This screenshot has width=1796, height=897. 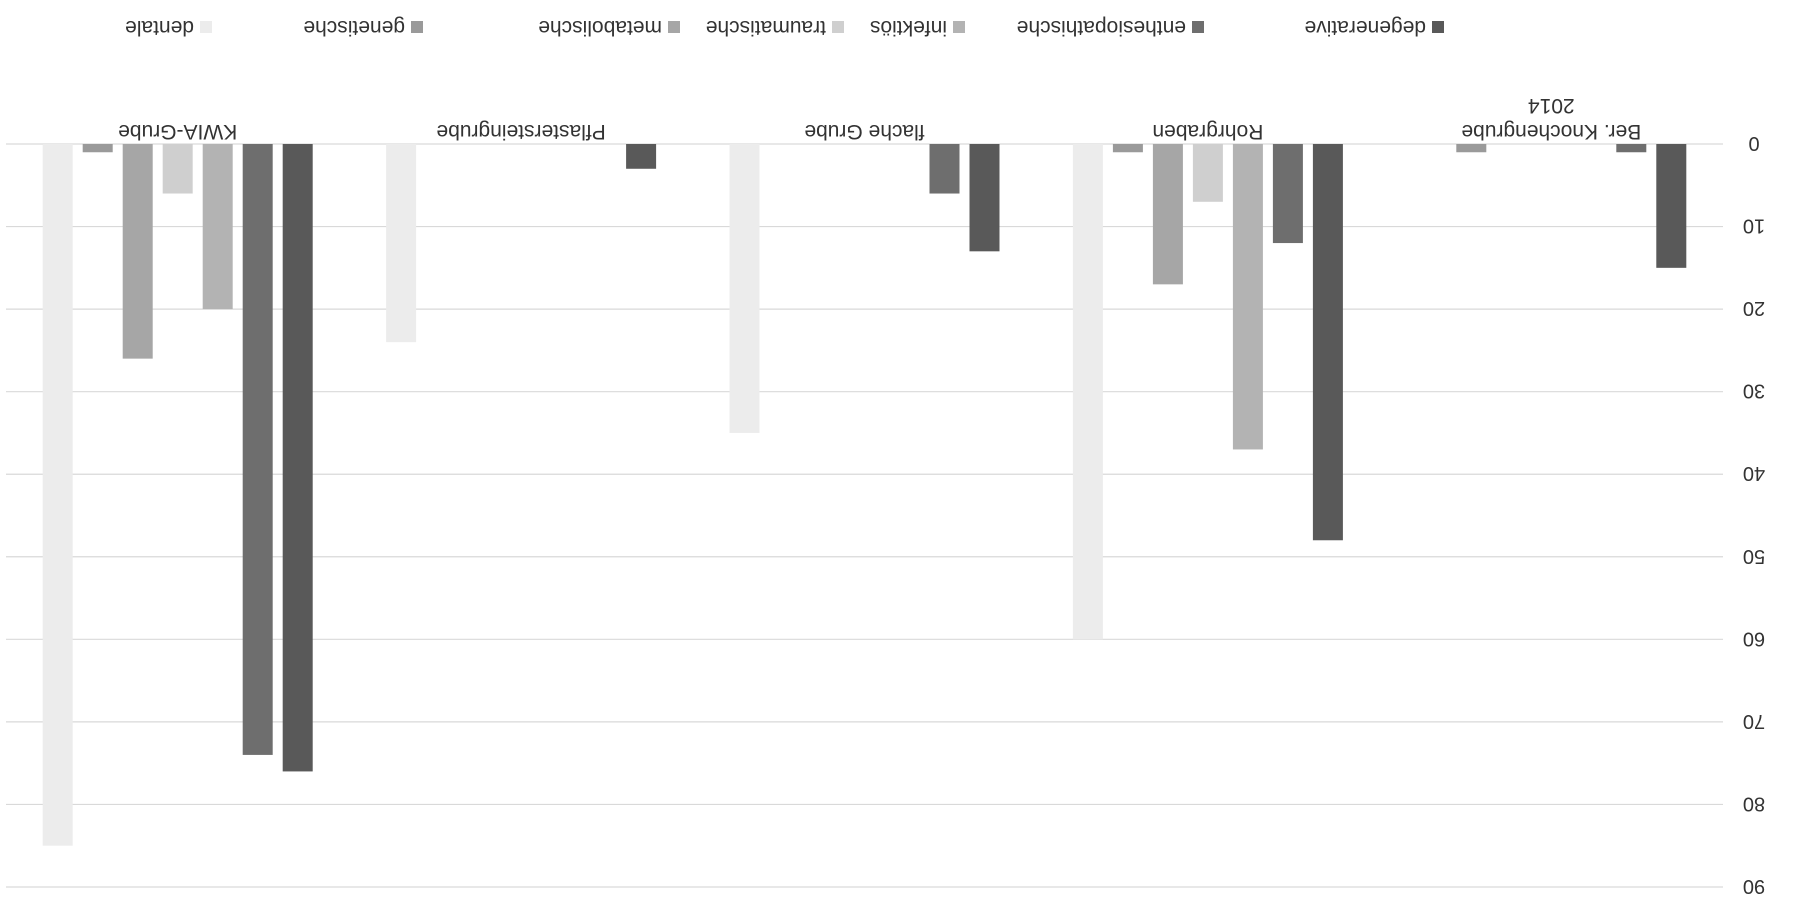 What do you see at coordinates (1754, 803) in the screenshot?
I see `y-tick-label: 80` at bounding box center [1754, 803].